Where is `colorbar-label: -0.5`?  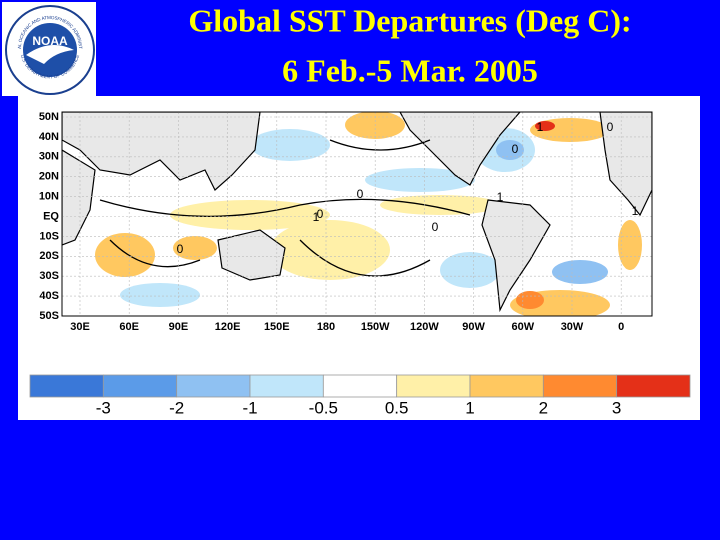
colorbar-label: -0.5 is located at coordinates (323, 407).